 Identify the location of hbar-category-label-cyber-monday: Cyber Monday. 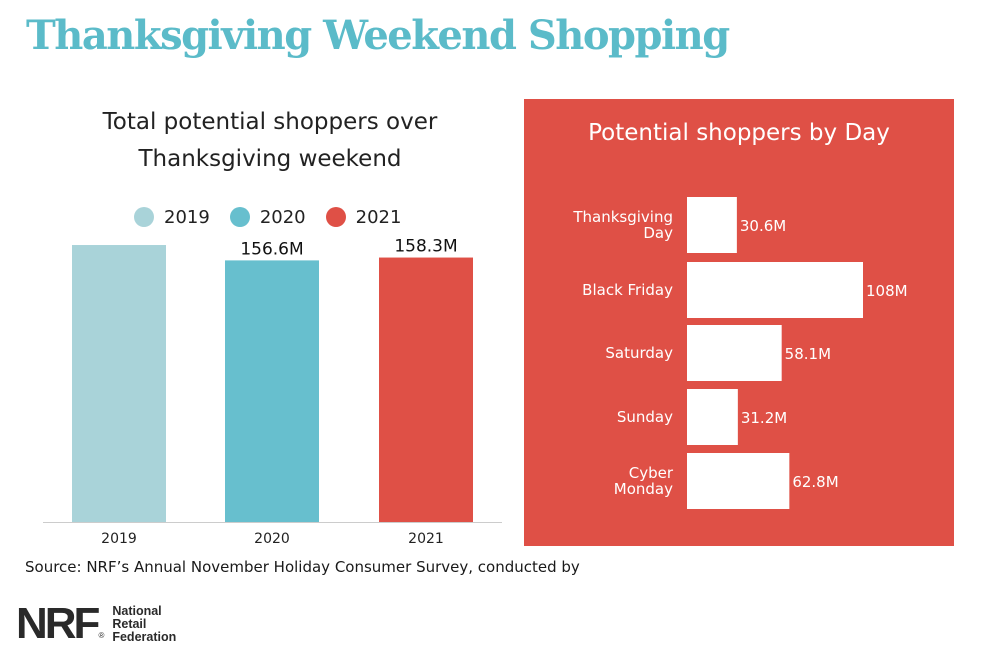
(644, 481).